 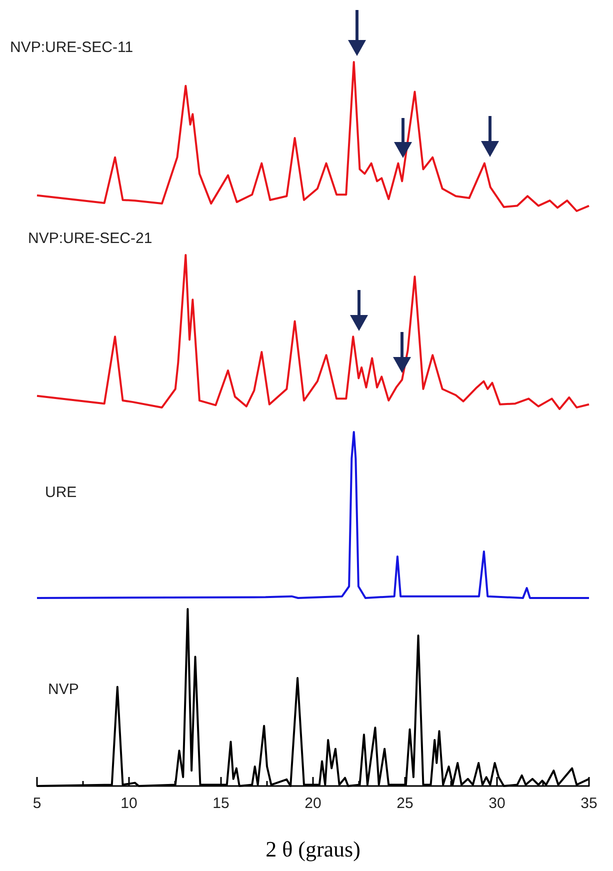 What do you see at coordinates (221, 803) in the screenshot?
I see `x-tick-label: 15` at bounding box center [221, 803].